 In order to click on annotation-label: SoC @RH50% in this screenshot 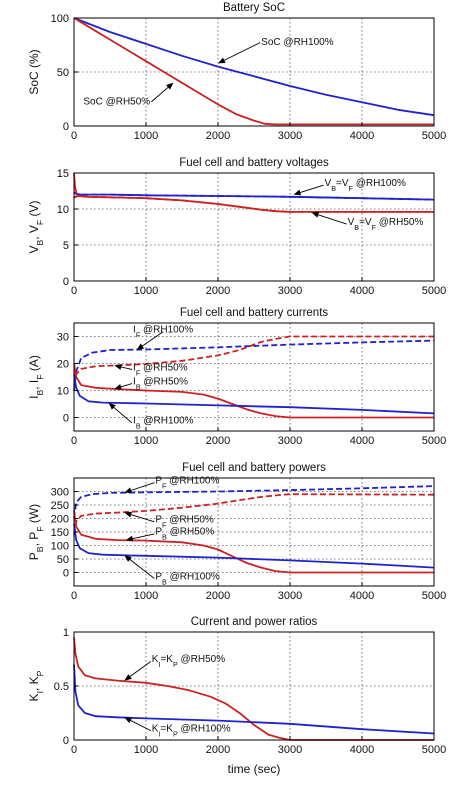, I will do `click(116, 101)`.